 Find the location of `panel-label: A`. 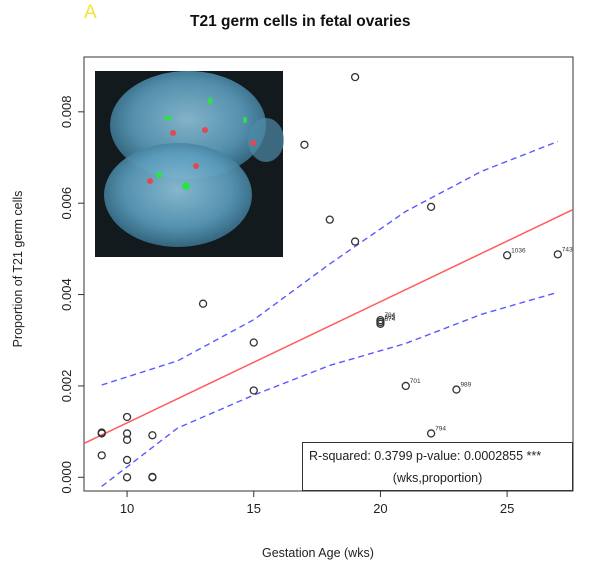

panel-label: A is located at coordinates (90, 12).